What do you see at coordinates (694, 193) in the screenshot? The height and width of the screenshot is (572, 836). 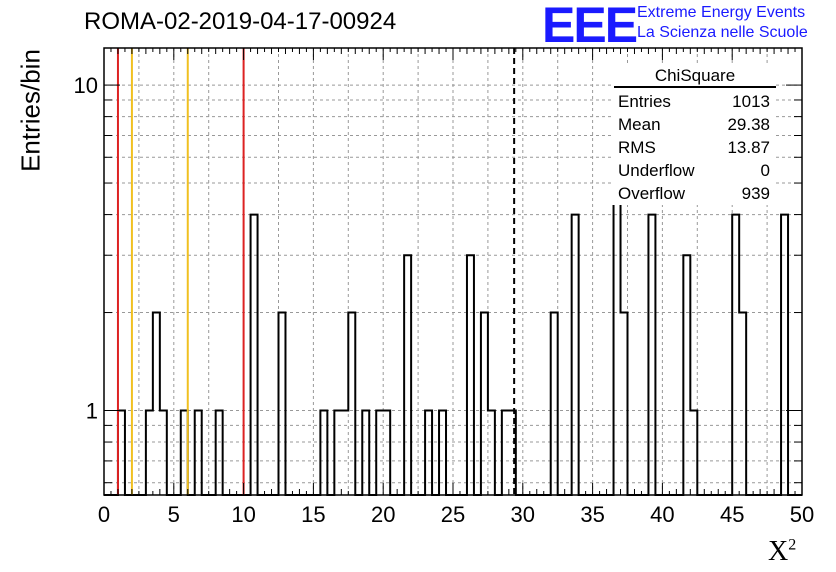 I see `stats-row-overflow: Overflow 939` at bounding box center [694, 193].